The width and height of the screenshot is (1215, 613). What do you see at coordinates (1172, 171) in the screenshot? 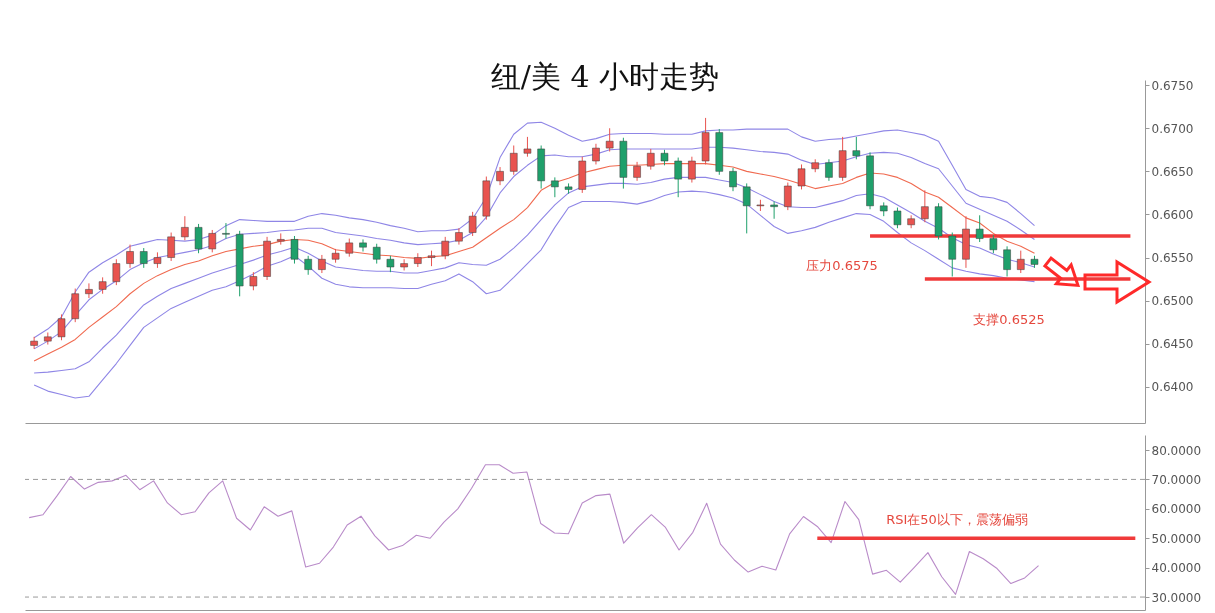
I see `y-tick-label: 0.6650` at bounding box center [1172, 171].